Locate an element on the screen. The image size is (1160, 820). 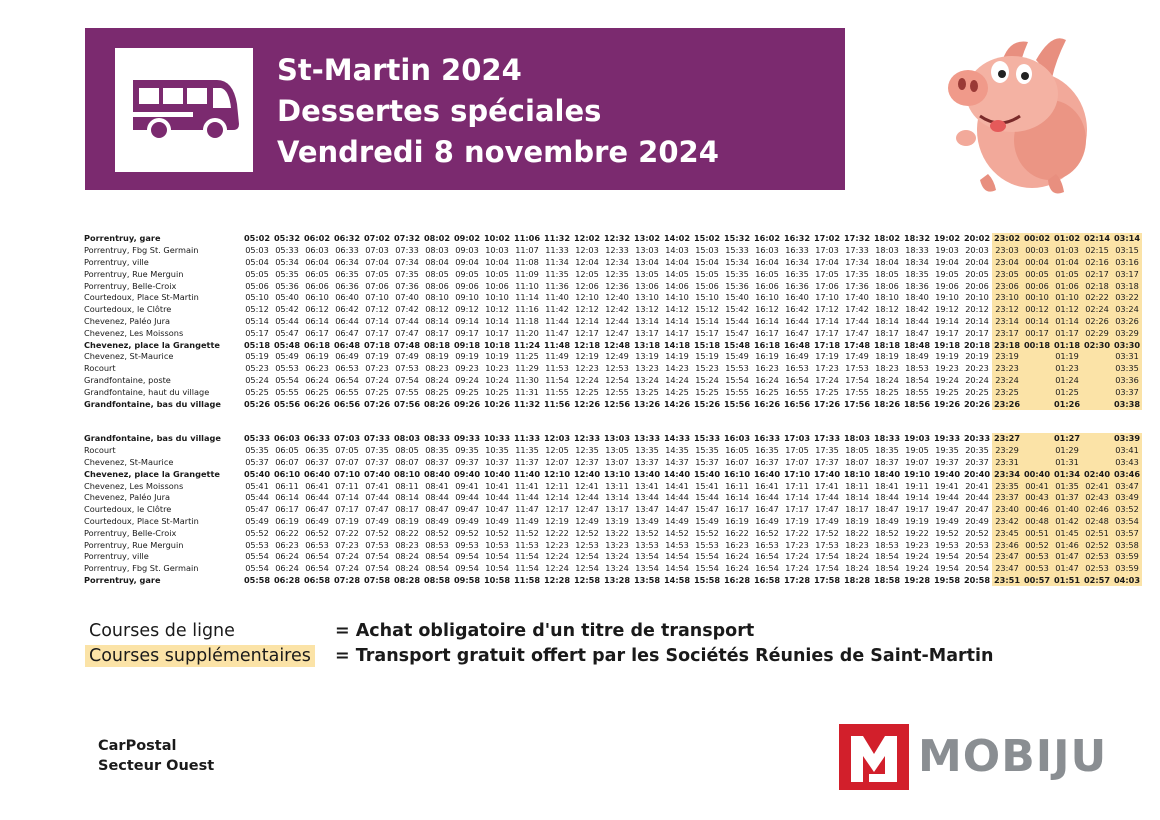
departure-time: 10:24 is located at coordinates (497, 379).